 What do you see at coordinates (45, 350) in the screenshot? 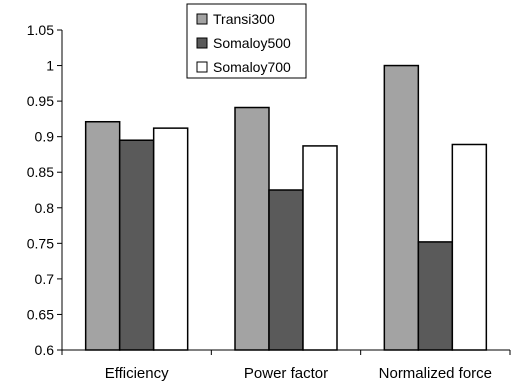
I see `y-tick-label: 0.6` at bounding box center [45, 350].